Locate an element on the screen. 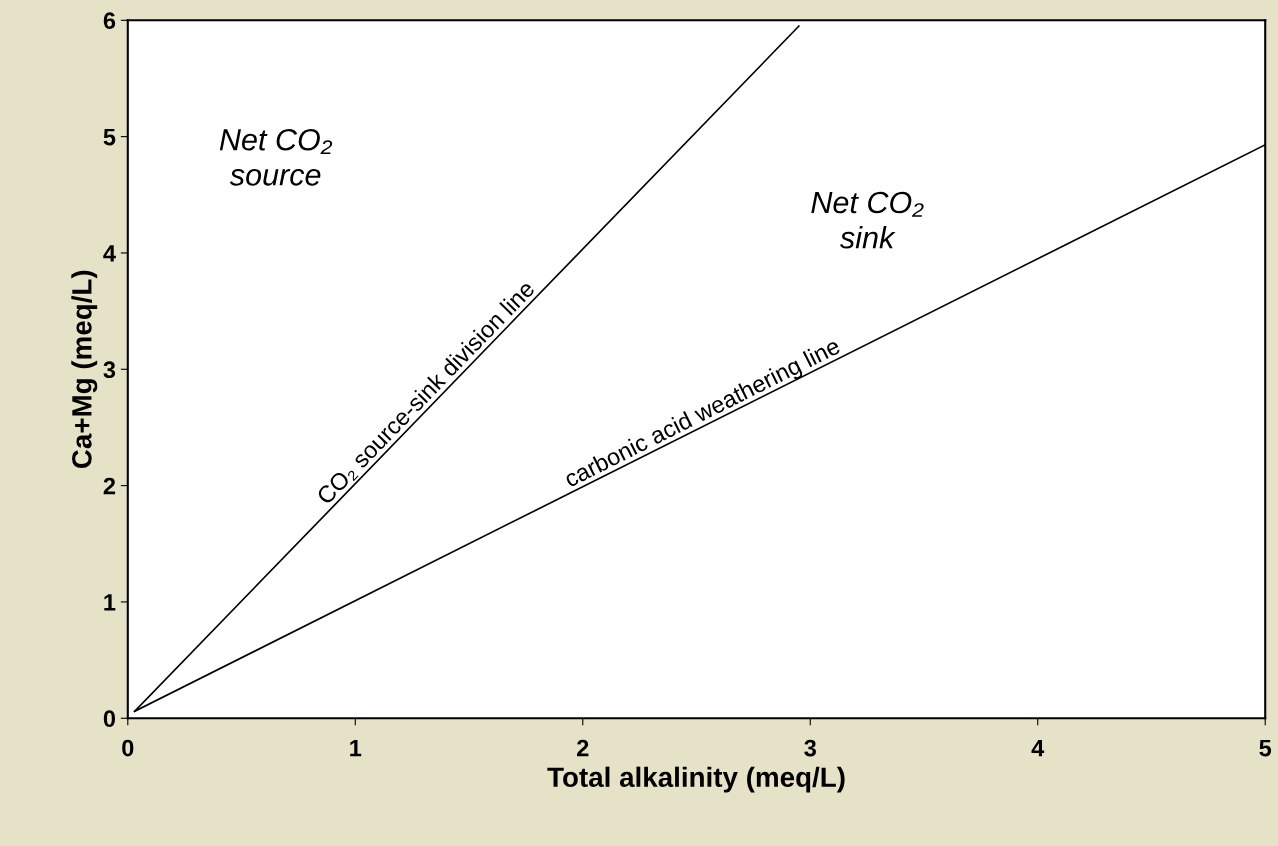 Image resolution: width=1278 pixels, height=846 pixels. y-tick-label: 4 is located at coordinates (109, 253).